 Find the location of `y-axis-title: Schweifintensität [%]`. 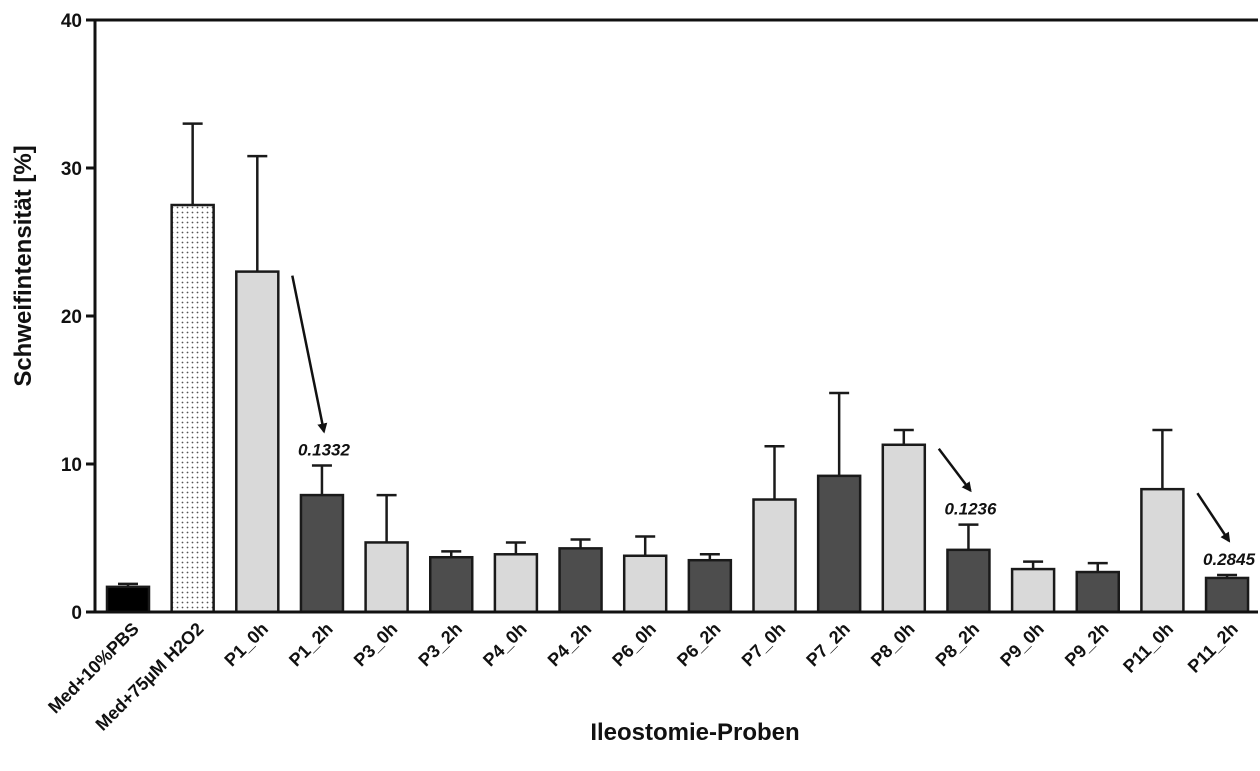

y-axis-title: Schweifintensität [%] is located at coordinates (23, 265).